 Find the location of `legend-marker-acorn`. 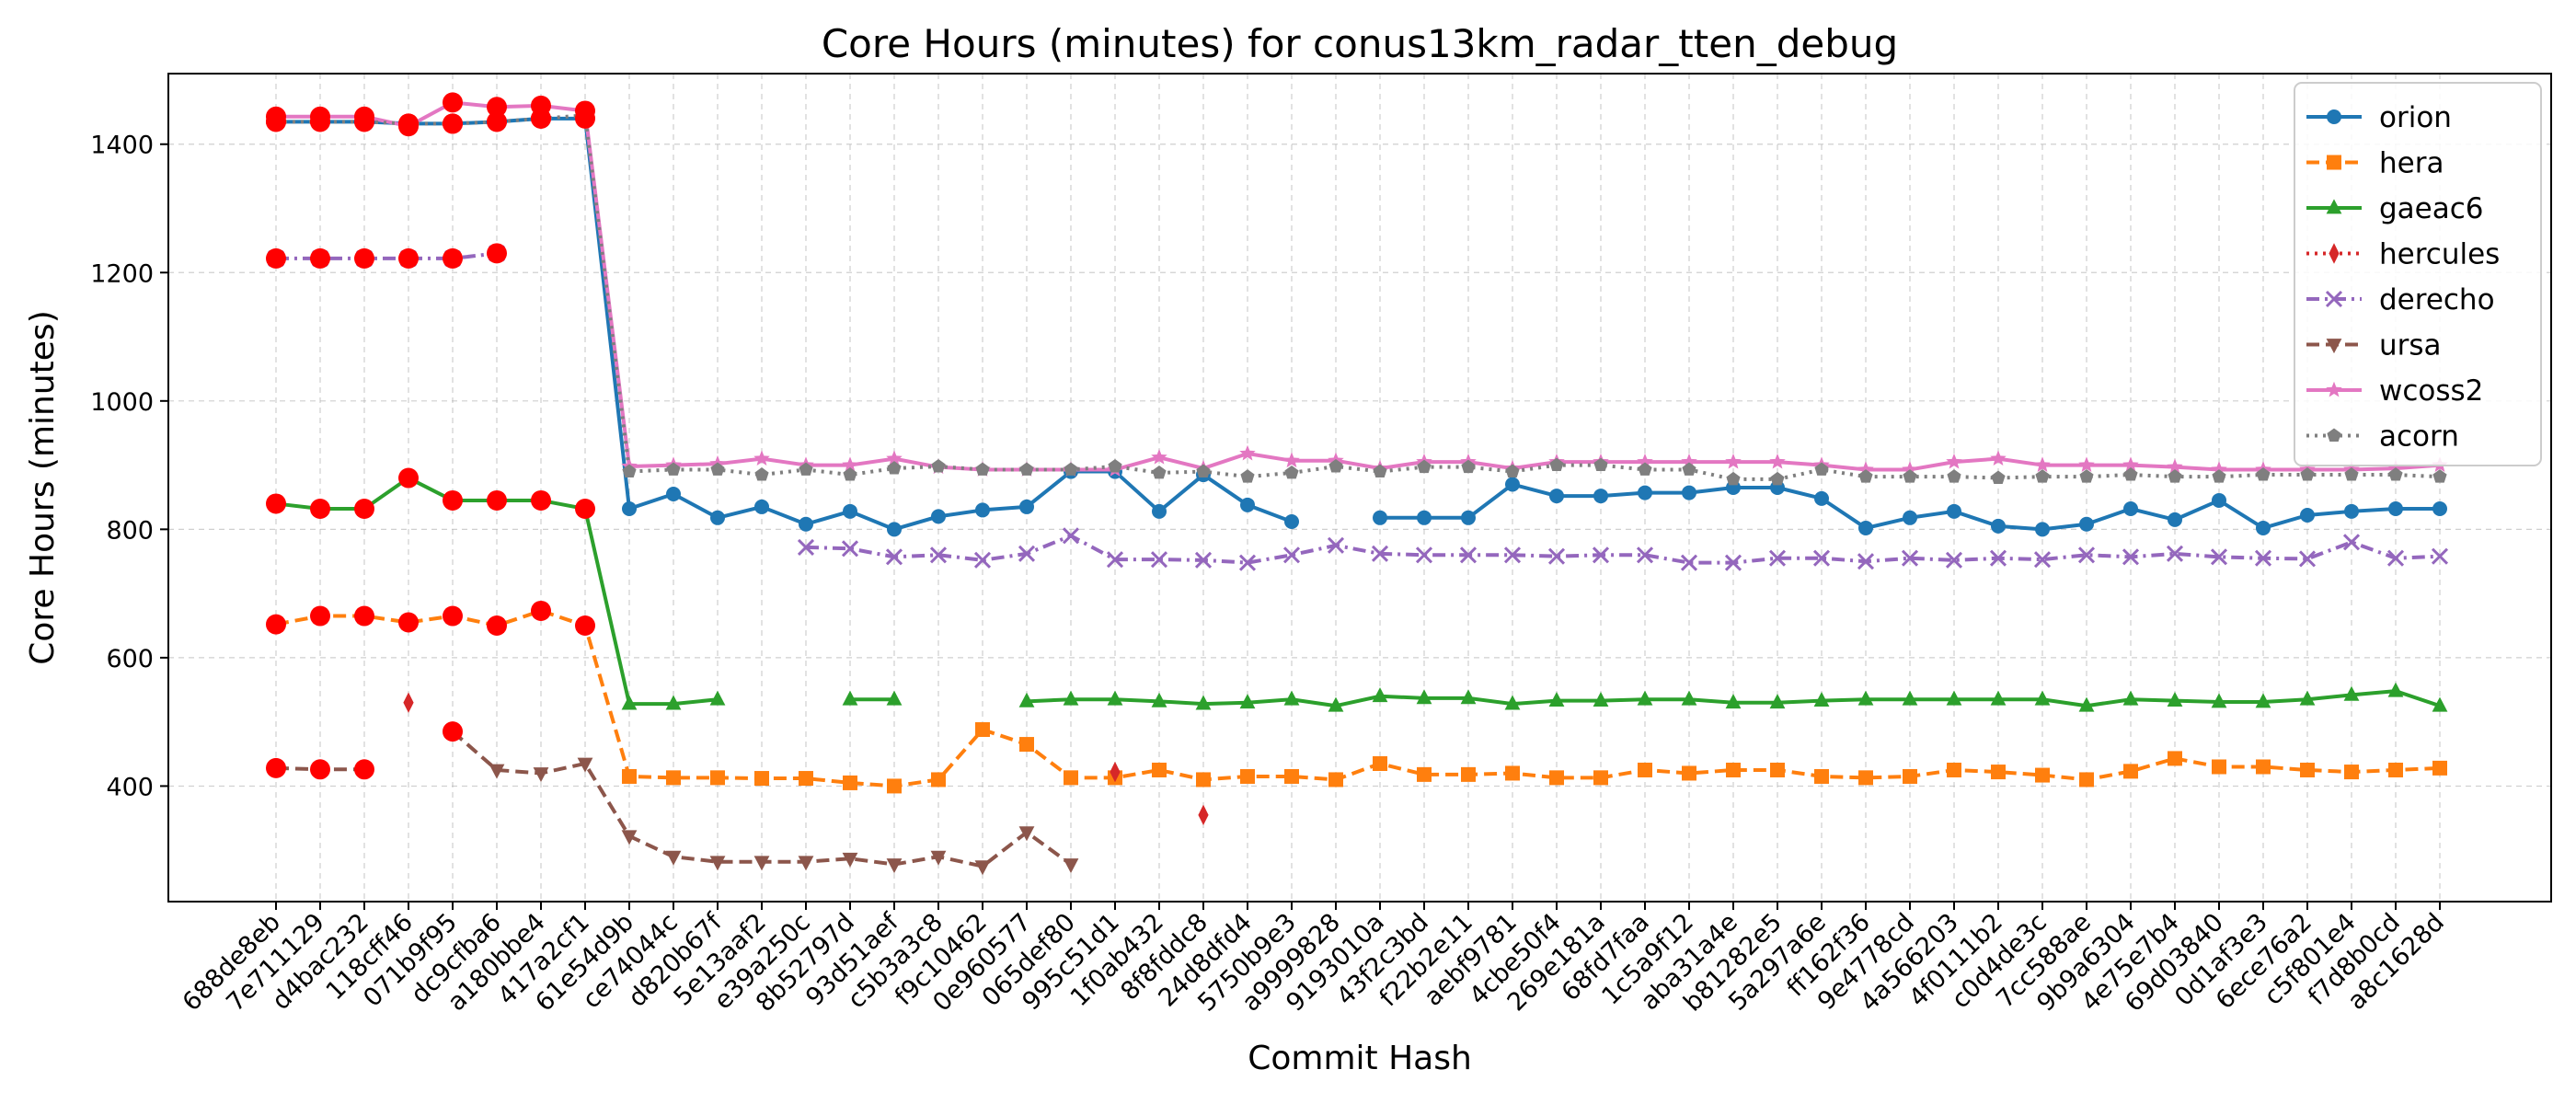

legend-marker-acorn is located at coordinates (2334, 435).